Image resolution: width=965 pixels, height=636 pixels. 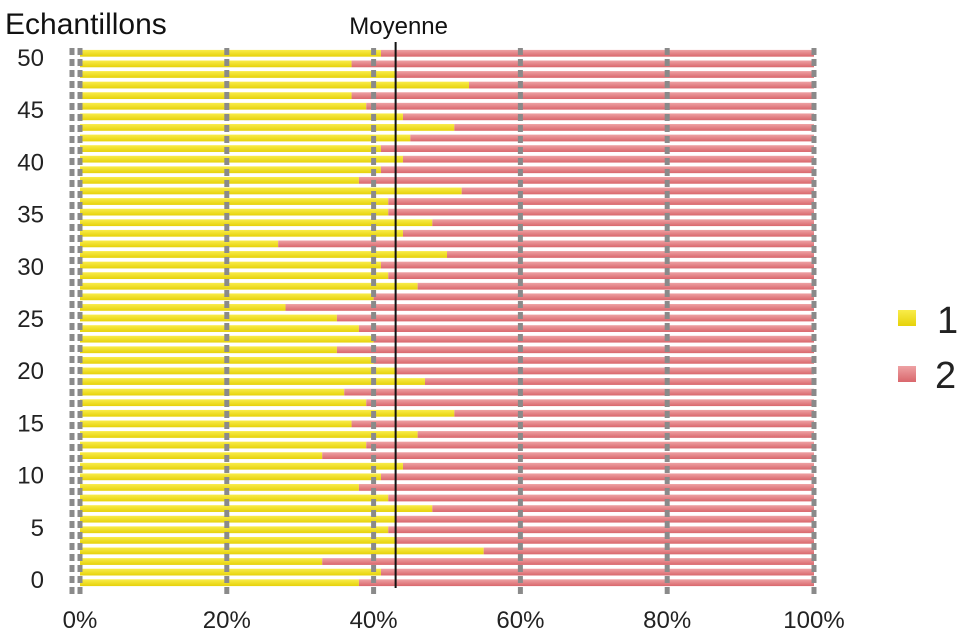 What do you see at coordinates (30, 319) in the screenshot?
I see `y-tick-labels: 0 5 10 15 20 25 30 35 40 45 50` at bounding box center [30, 319].